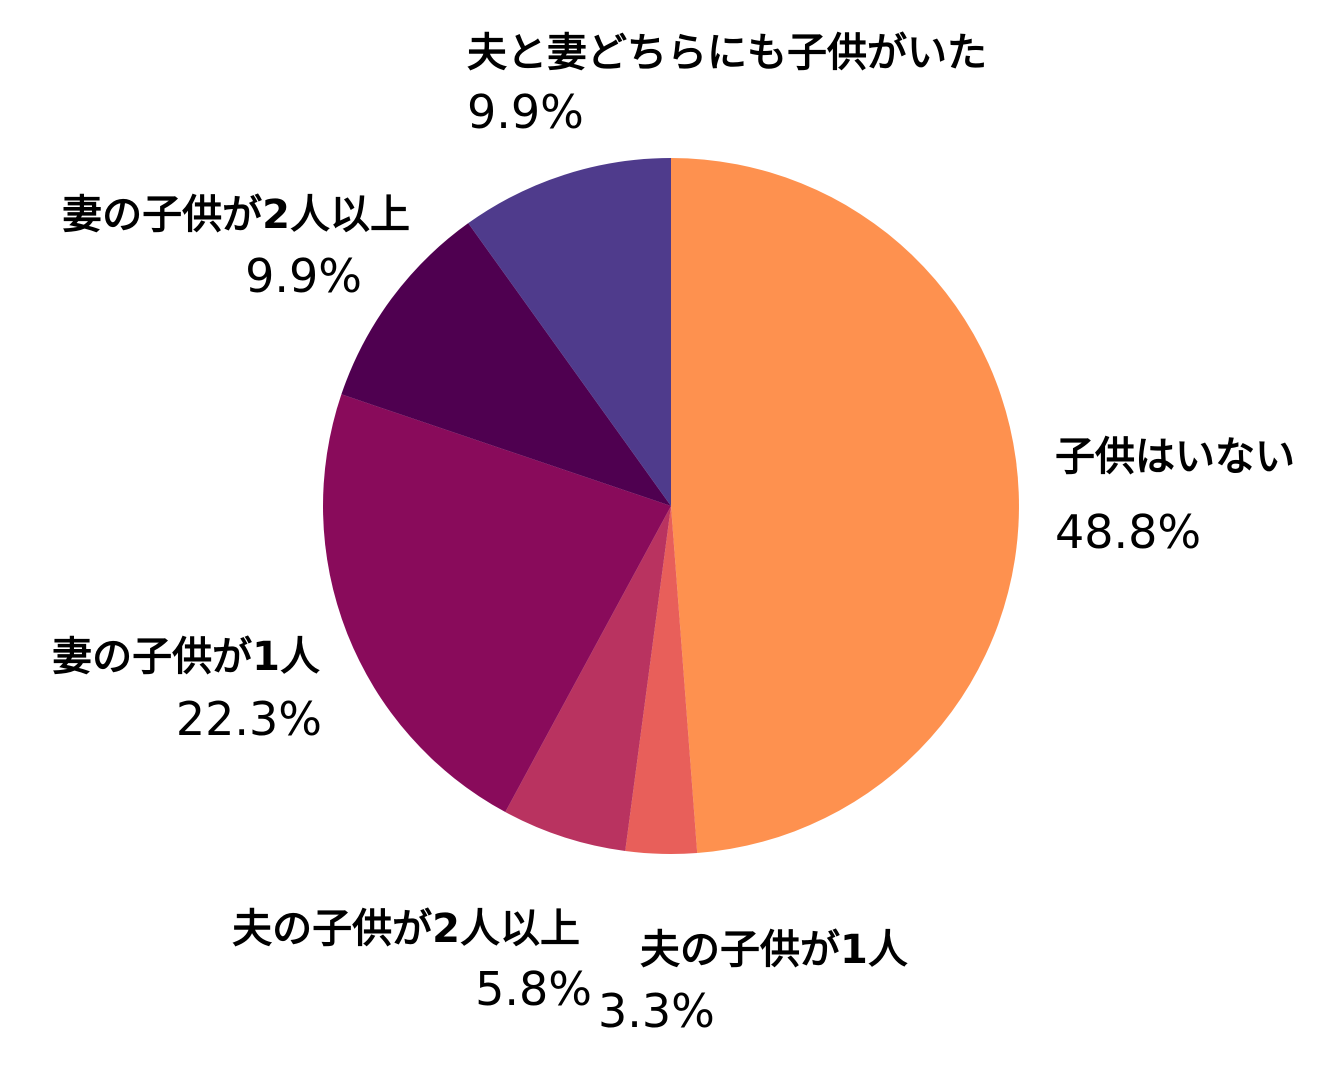 This screenshot has width=1335, height=1073. What do you see at coordinates (497, 603) in the screenshot?
I see `slice-wife-one-child` at bounding box center [497, 603].